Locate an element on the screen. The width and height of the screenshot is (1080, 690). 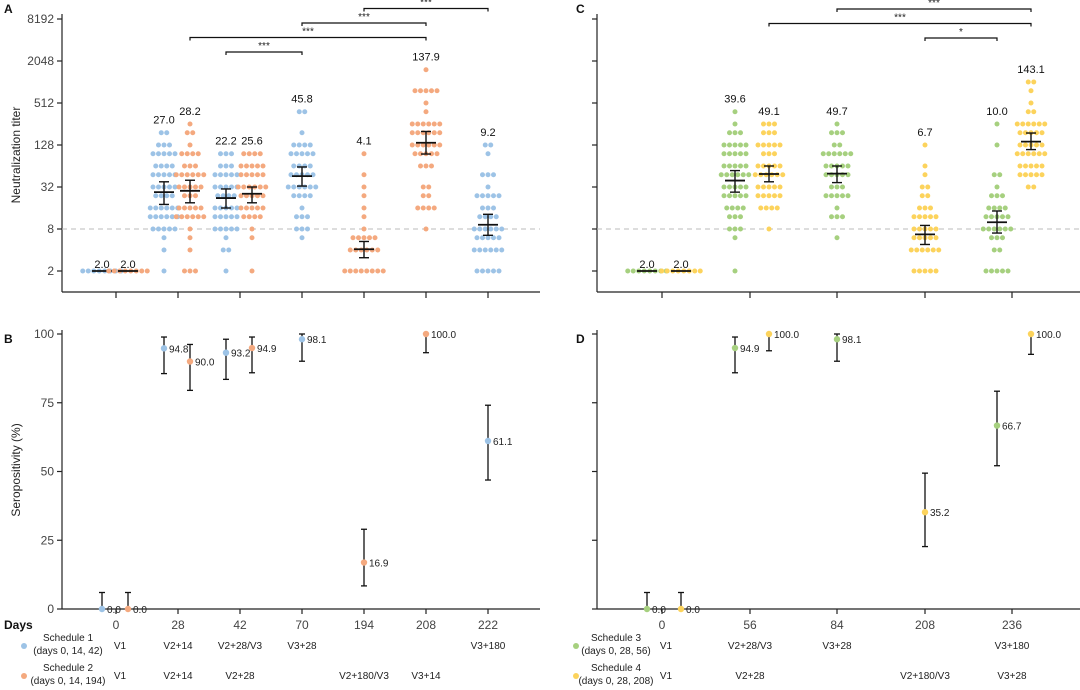
schedule-legend-dot is located at coordinates (24, 646).